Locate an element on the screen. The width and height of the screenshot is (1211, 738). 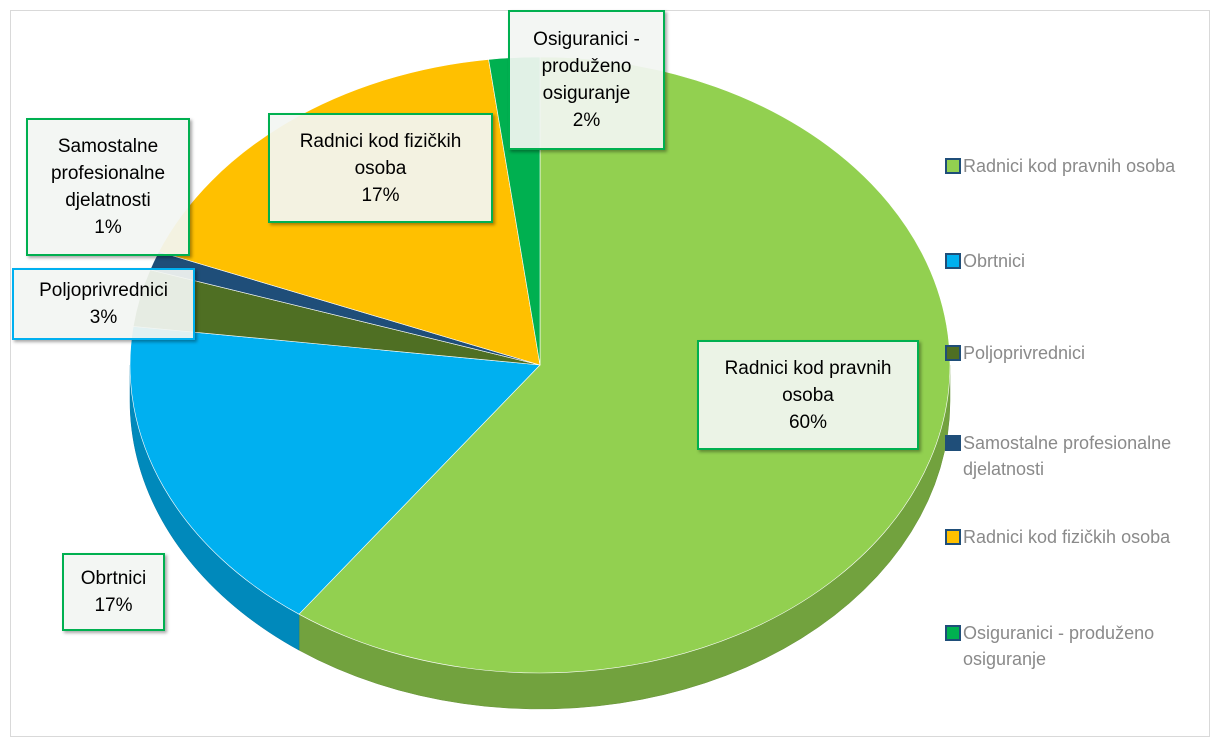
legend-label: Samostalne profesionalne djelatnosti is located at coordinates (1067, 456).